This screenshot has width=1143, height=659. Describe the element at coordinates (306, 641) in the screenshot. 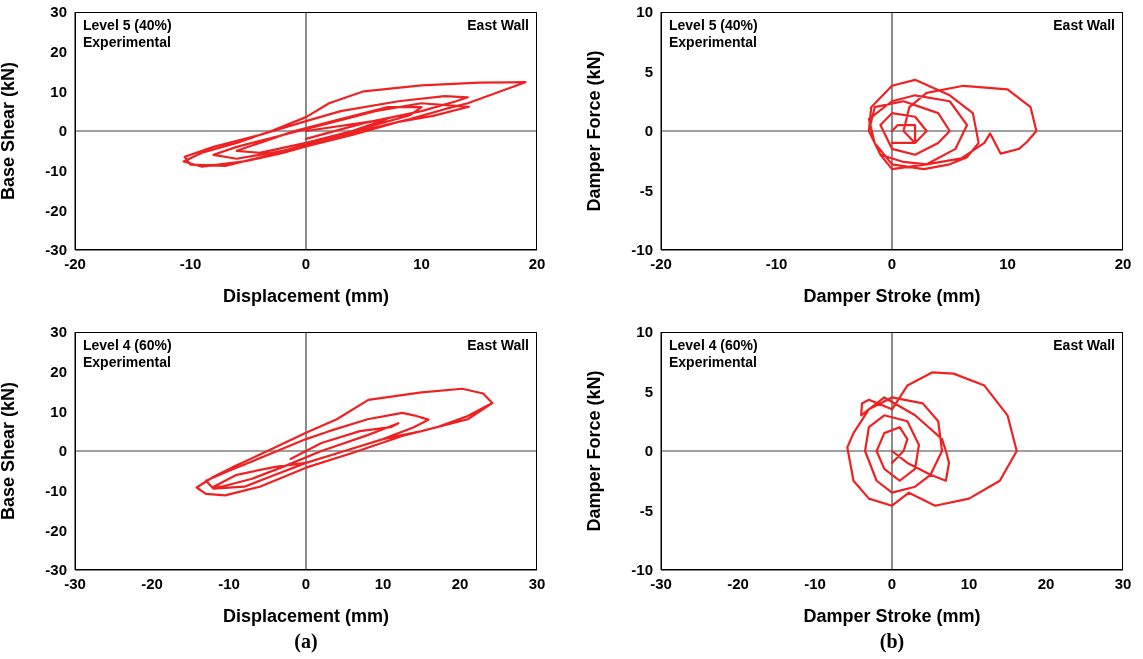

I see `text: (a)` at that location.